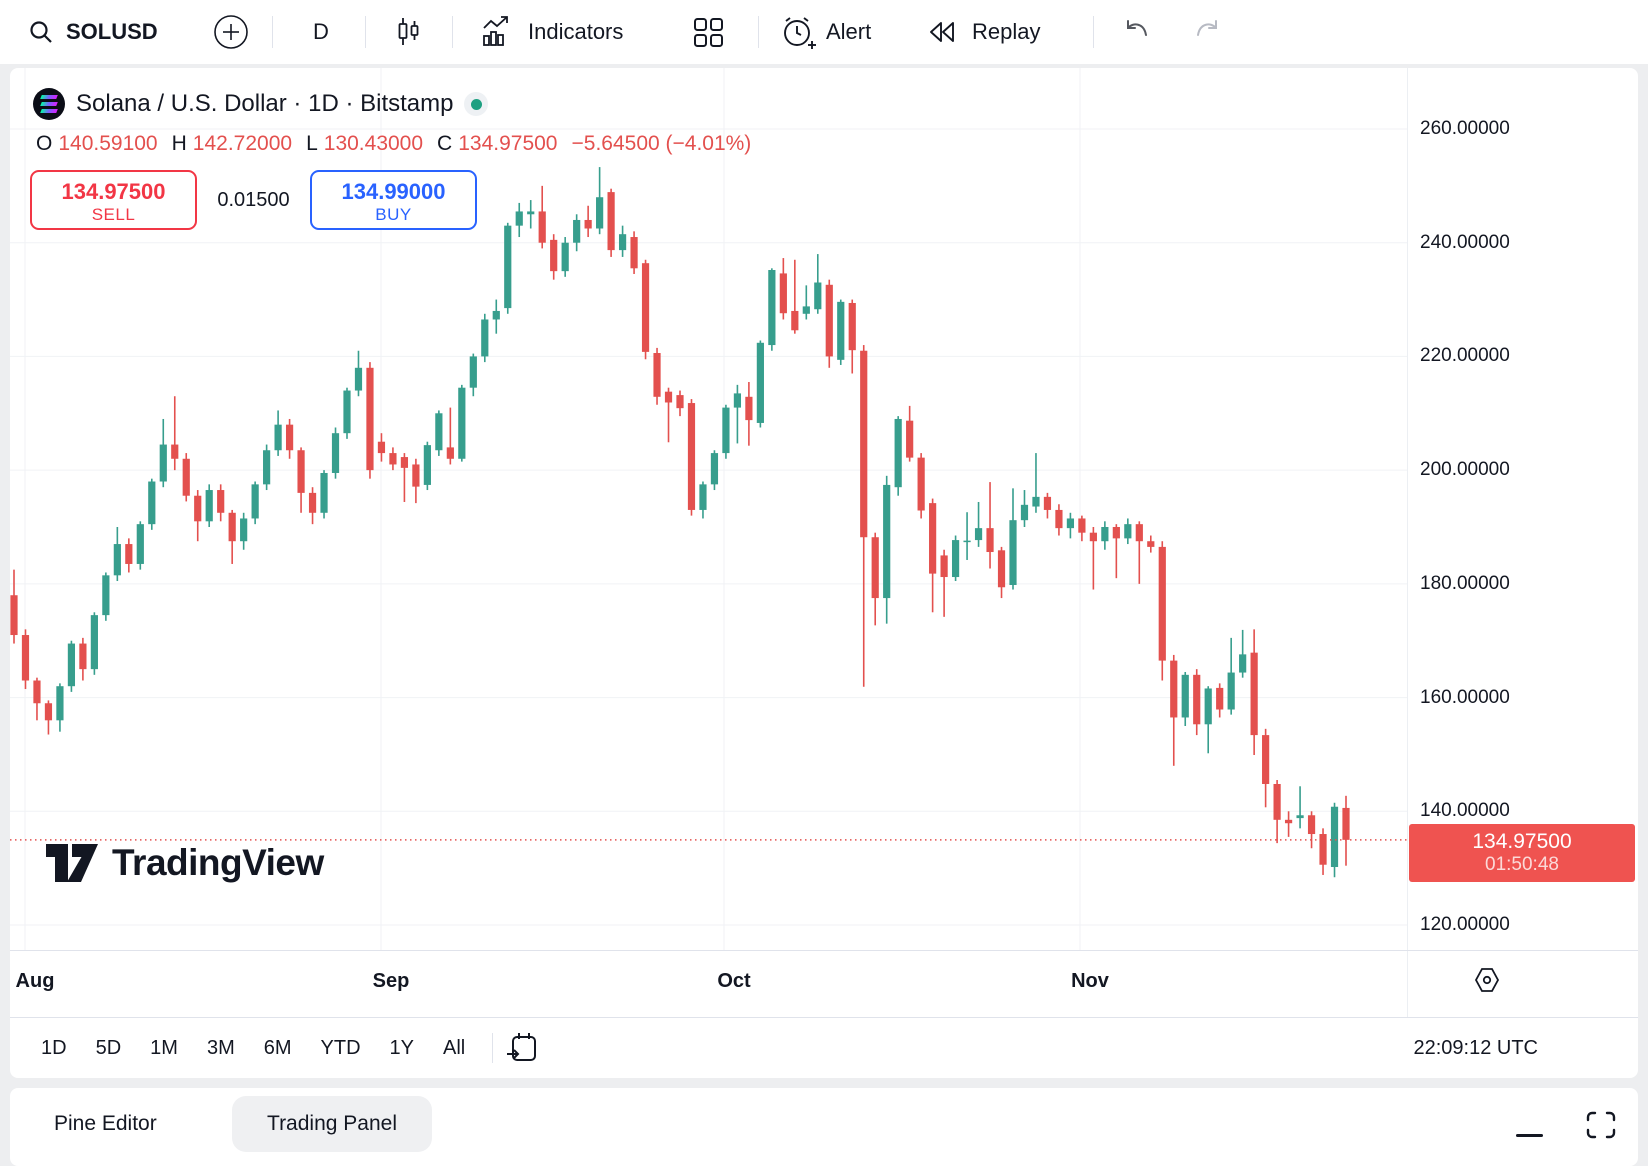  Describe the element at coordinates (312, 143) in the screenshot. I see `low-label: L` at that location.